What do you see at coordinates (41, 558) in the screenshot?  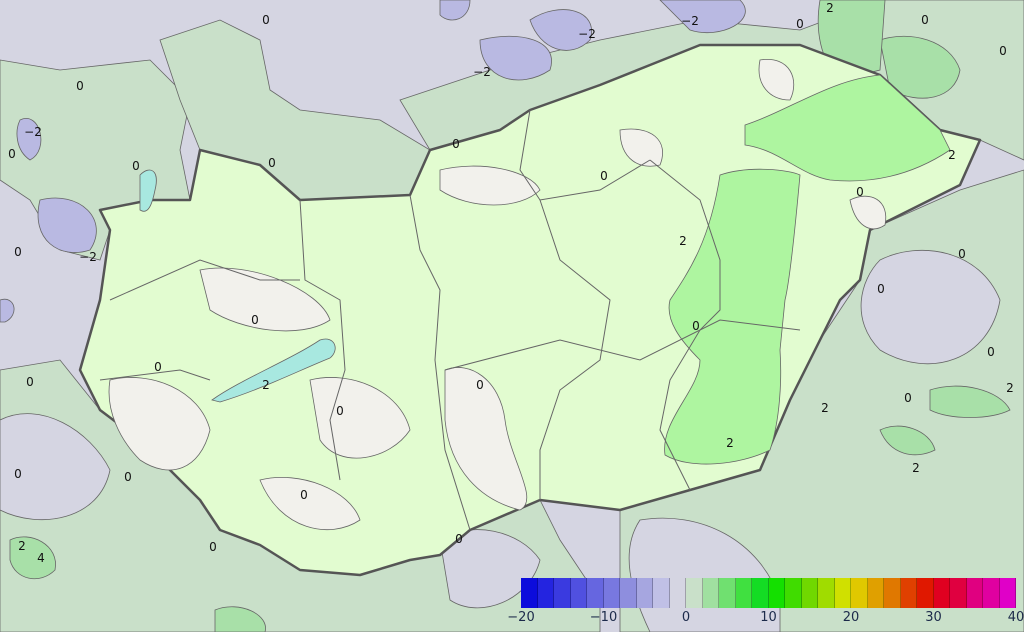 I see `contour-label: 4` at bounding box center [41, 558].